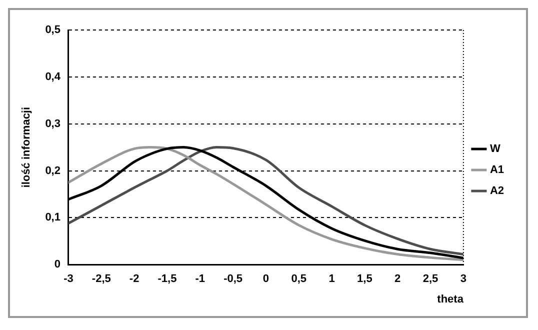 Image resolution: width=538 pixels, height=330 pixels. What do you see at coordinates (450, 299) in the screenshot?
I see `x-axis-title: theta` at bounding box center [450, 299].